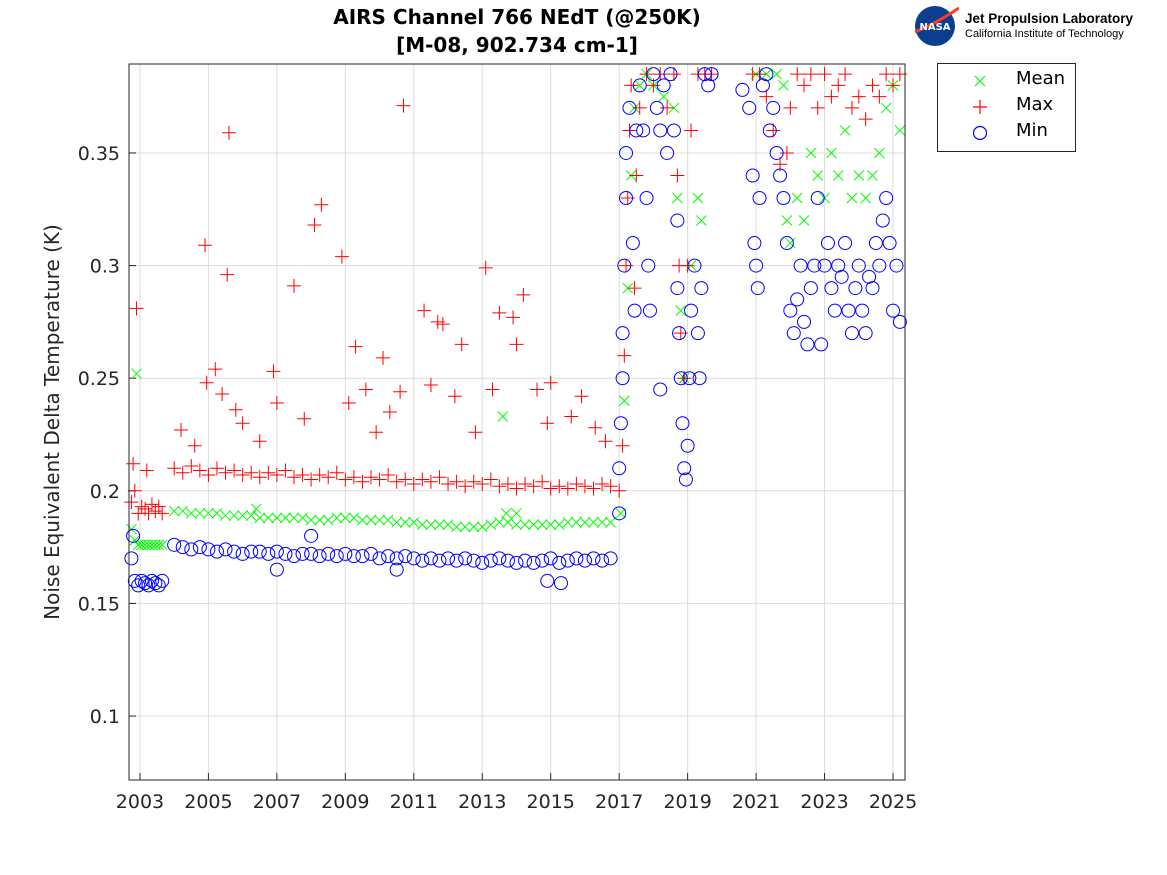 The image size is (1167, 875). Describe the element at coordinates (517, 45) in the screenshot. I see `chart-subtitle: [M-08, 902.734 cm-1]` at that location.